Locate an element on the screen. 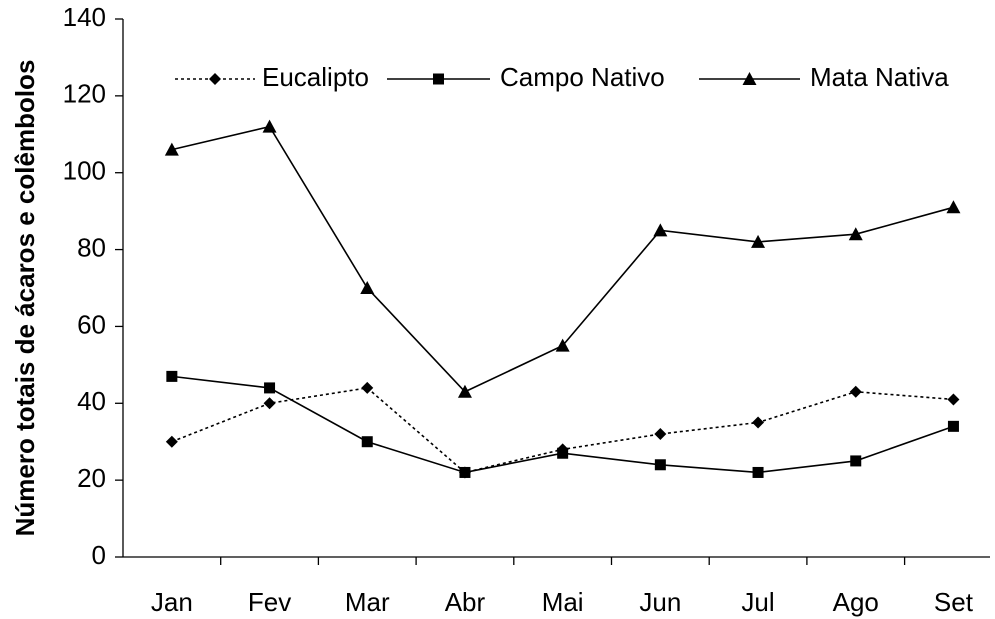 The width and height of the screenshot is (995, 619). x-tick-label: Set is located at coordinates (954, 602).